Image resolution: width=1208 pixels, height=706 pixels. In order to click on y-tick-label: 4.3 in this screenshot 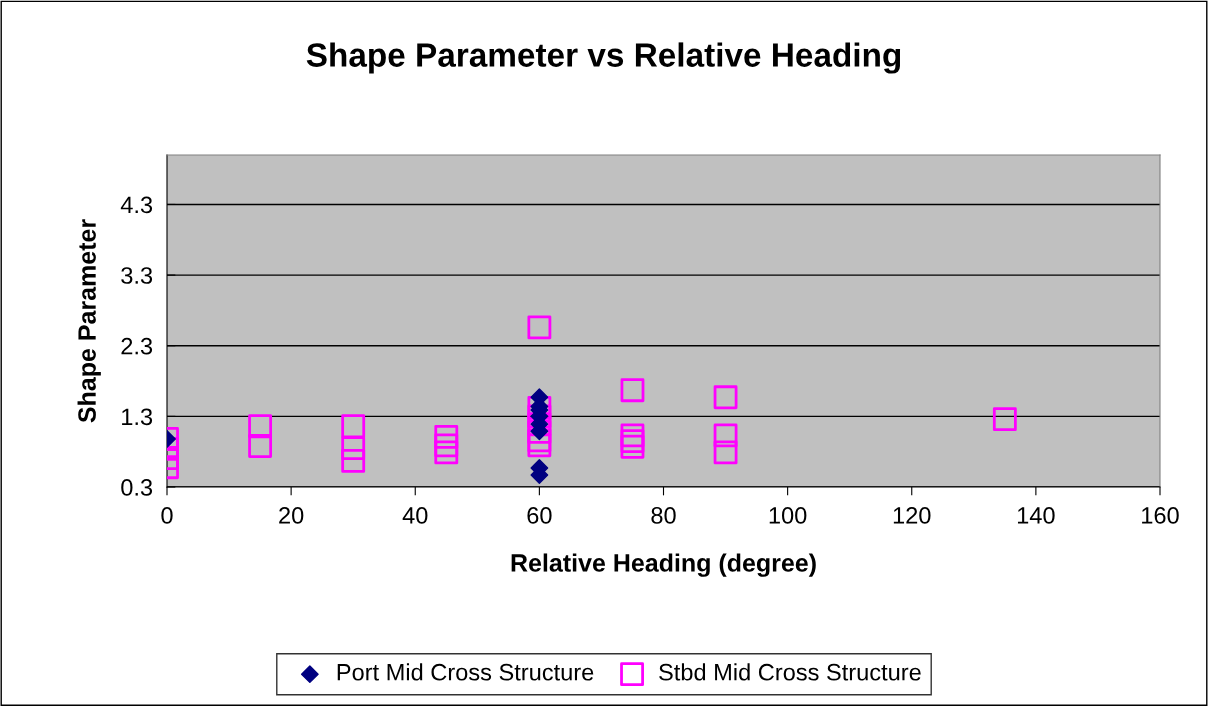, I will do `click(136, 205)`.